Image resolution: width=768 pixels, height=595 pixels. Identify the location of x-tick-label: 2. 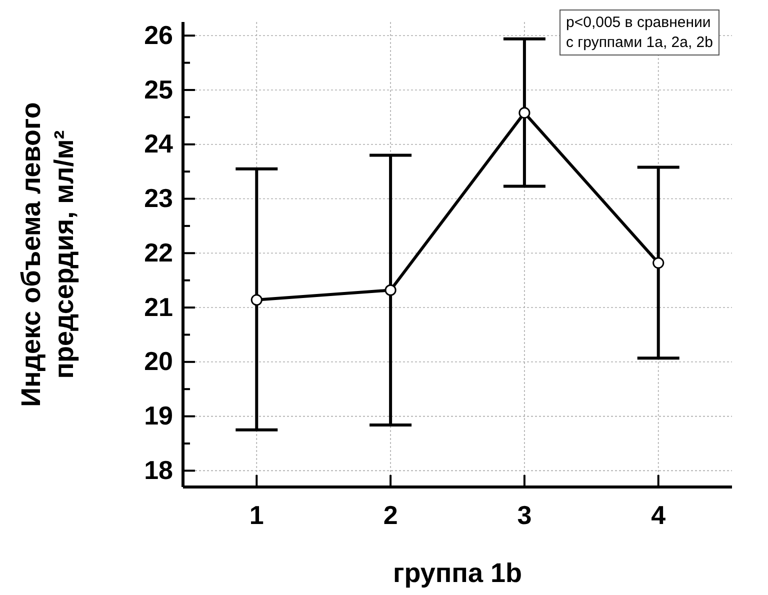
(390, 515).